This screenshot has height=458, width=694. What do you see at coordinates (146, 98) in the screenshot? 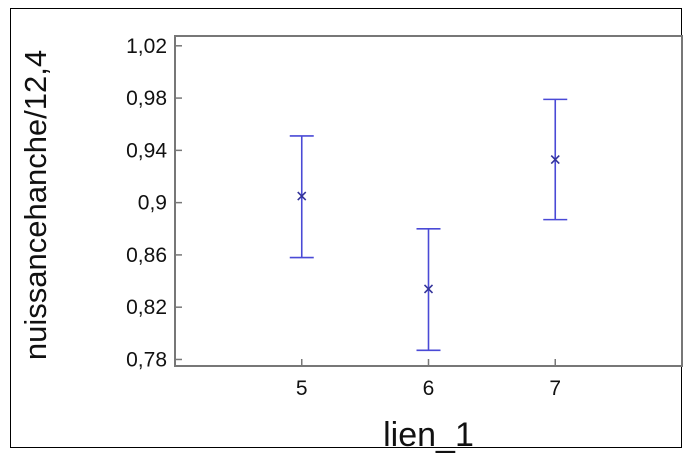
I see `y-tick-label: 0,98` at bounding box center [146, 98].